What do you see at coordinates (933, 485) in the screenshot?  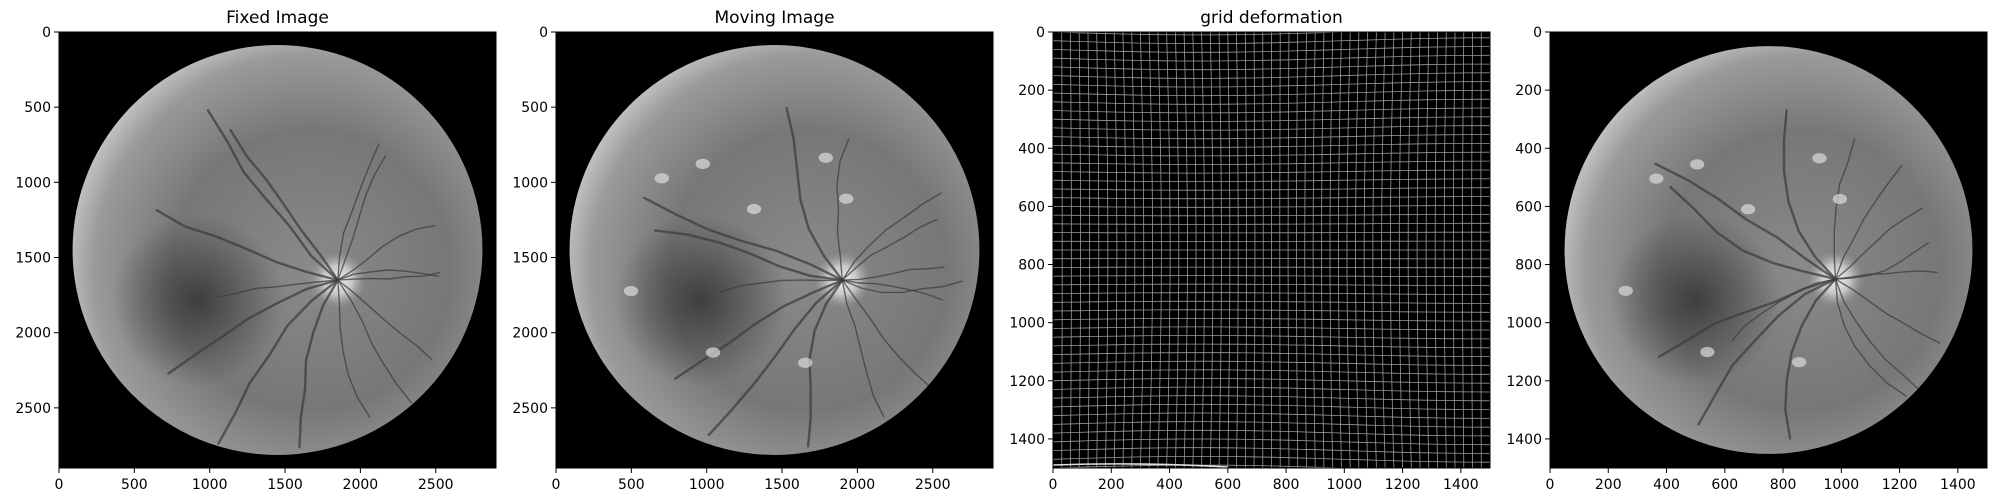 I see `x-tick-label: 2500` at bounding box center [933, 485].